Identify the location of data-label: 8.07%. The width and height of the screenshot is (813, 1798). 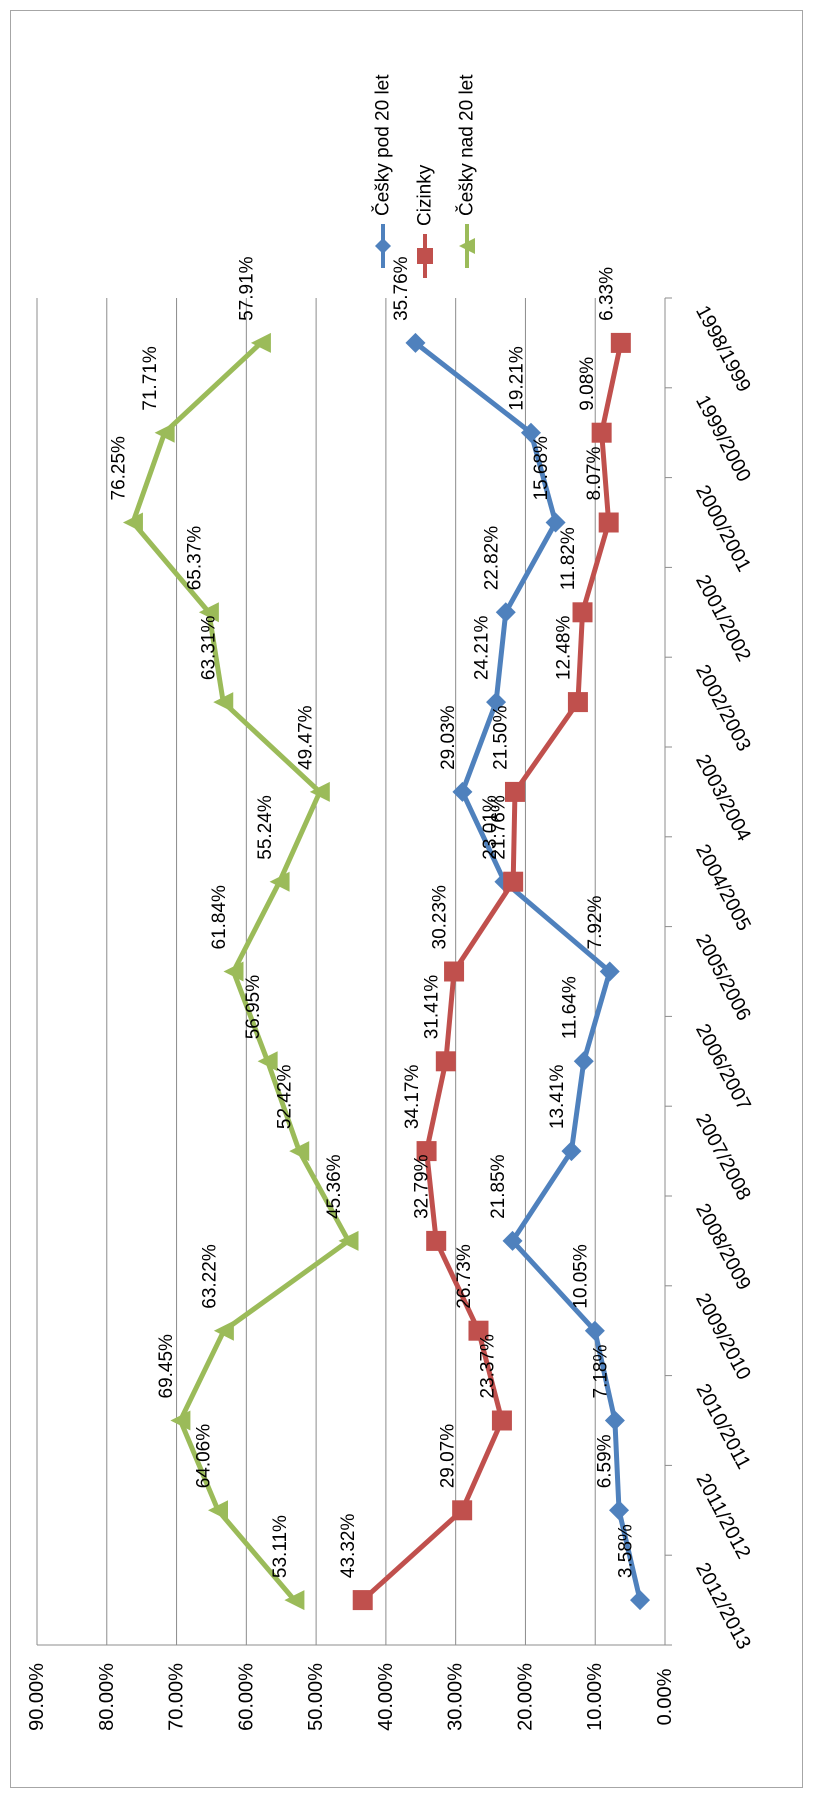
(594, 474).